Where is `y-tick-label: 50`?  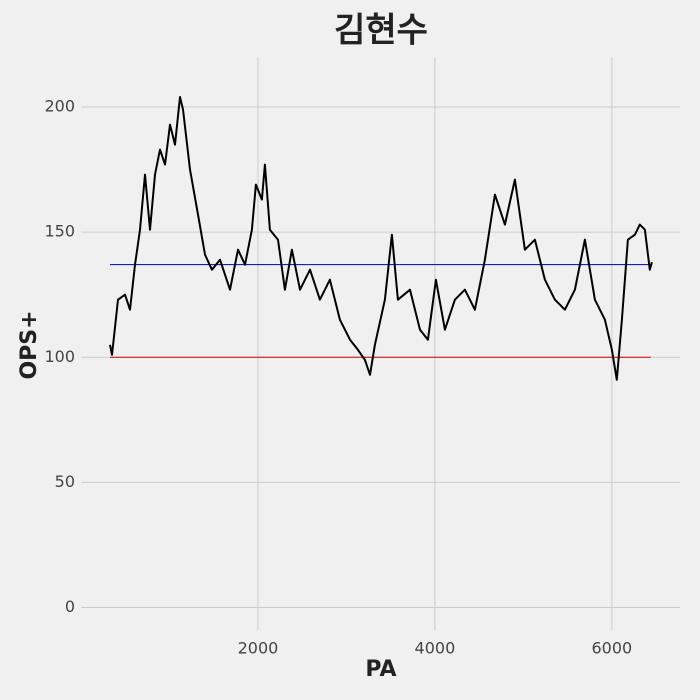 y-tick-label: 50 is located at coordinates (65, 481).